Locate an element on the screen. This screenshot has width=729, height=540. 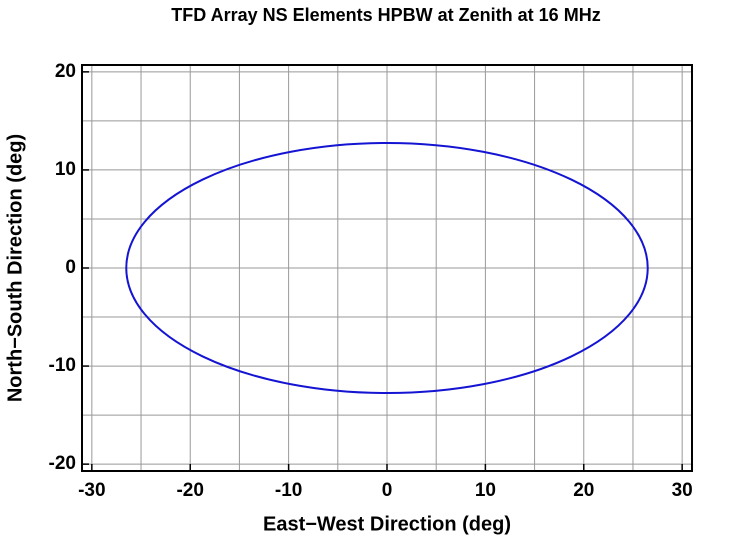
x-tick-label: -30 is located at coordinates (91, 490).